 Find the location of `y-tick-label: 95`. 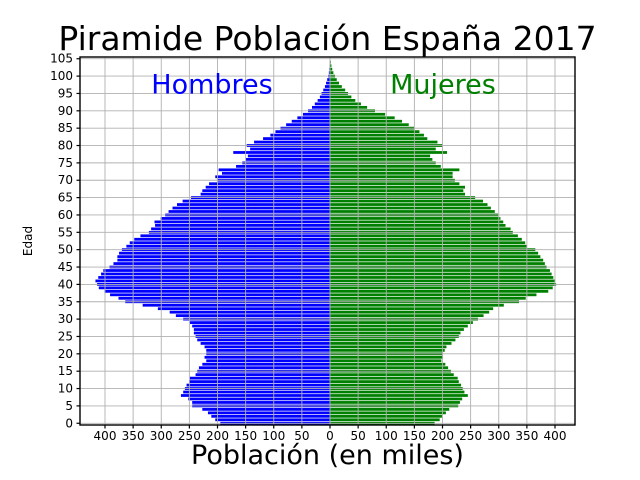

y-tick-label: 95 is located at coordinates (65, 93).